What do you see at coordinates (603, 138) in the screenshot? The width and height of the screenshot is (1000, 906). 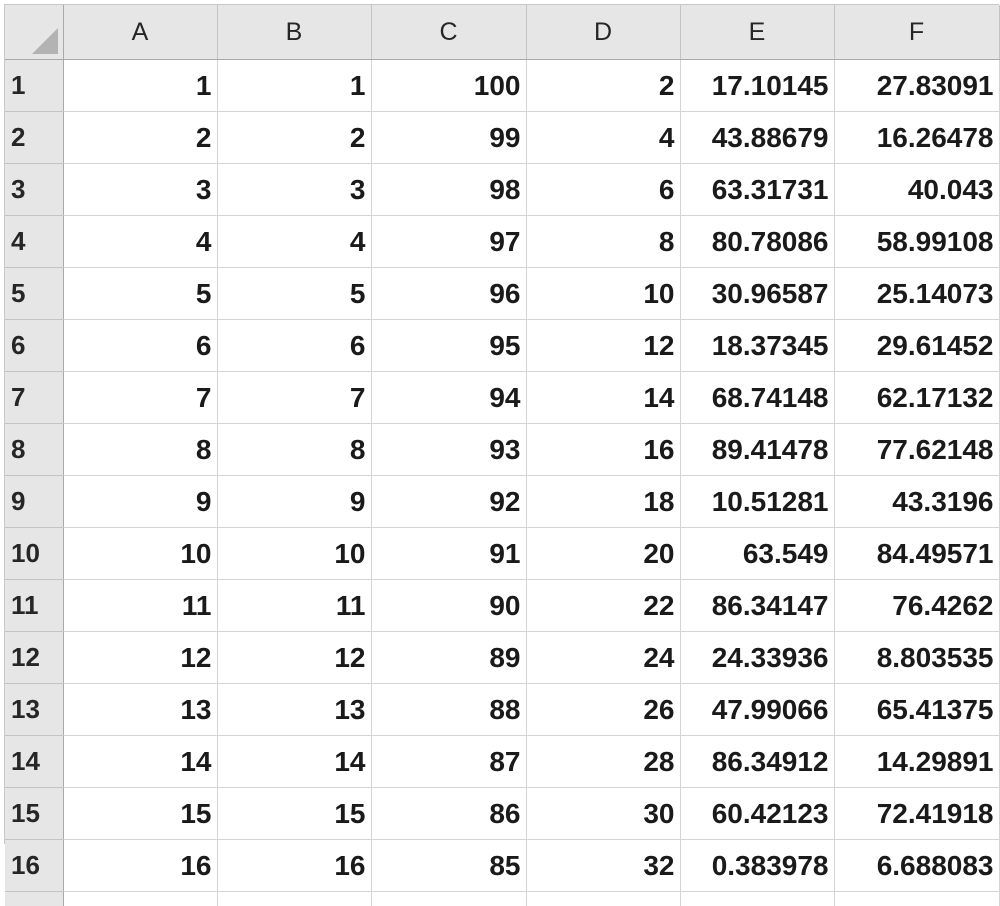 I see `cell-d2: 4` at bounding box center [603, 138].